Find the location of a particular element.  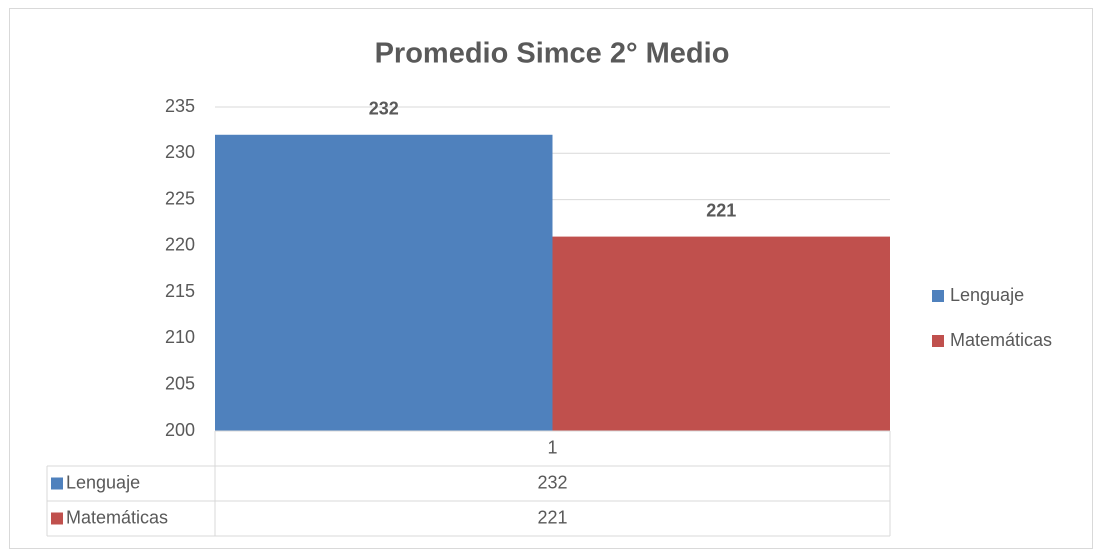

table-series-name: Matemáticas is located at coordinates (117, 517).